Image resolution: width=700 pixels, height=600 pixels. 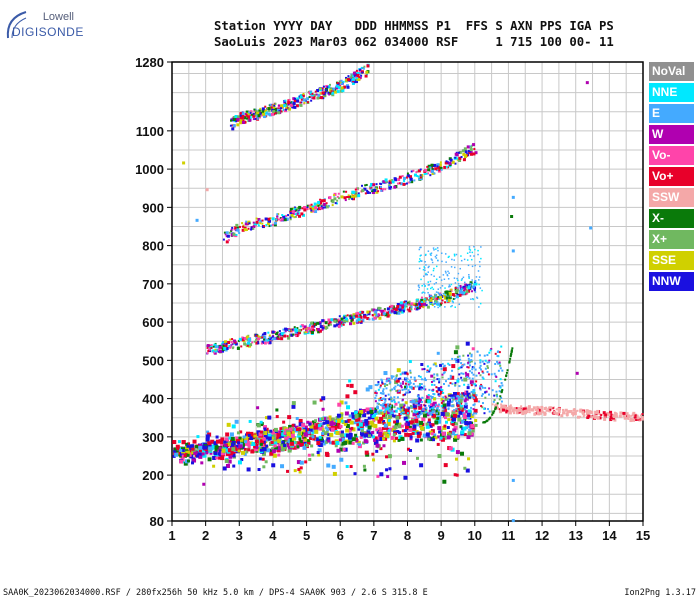 What do you see at coordinates (58, 17) in the screenshot?
I see `logo-text-top: Lowell` at bounding box center [58, 17].